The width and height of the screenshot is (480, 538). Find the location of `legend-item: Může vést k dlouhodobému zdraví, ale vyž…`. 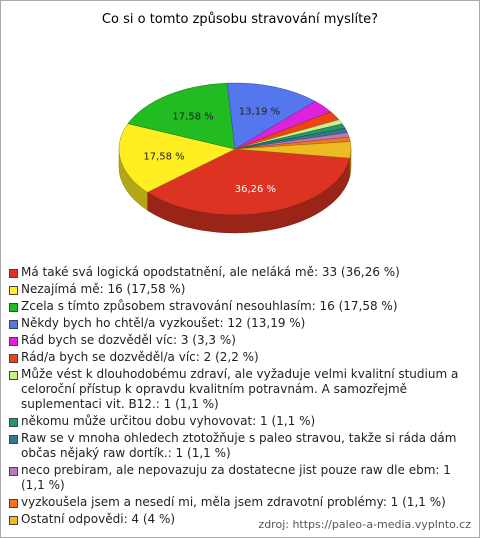

legend-item: Může vést k dlouhodobému zdraví, ale vyž… is located at coordinates (240, 389).